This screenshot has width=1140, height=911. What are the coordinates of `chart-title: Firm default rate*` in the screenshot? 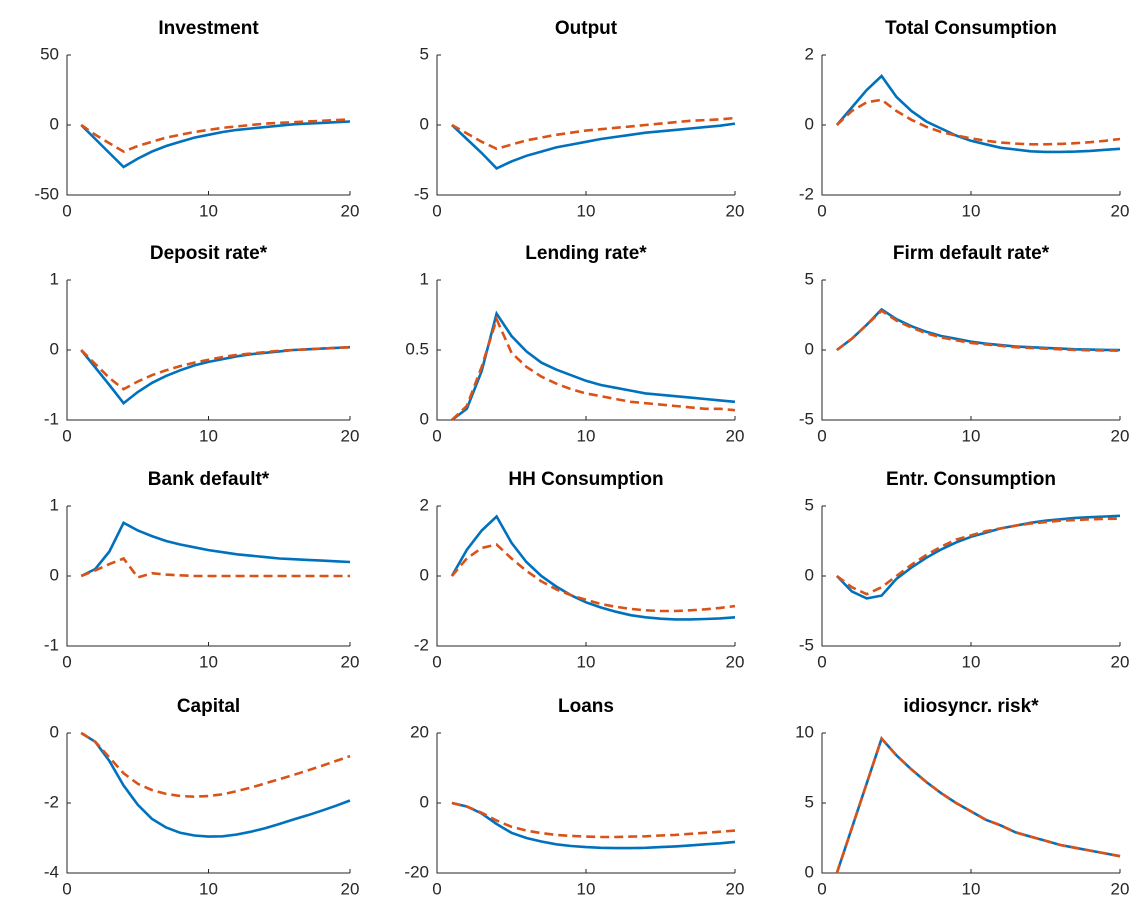 It's located at (971, 253).